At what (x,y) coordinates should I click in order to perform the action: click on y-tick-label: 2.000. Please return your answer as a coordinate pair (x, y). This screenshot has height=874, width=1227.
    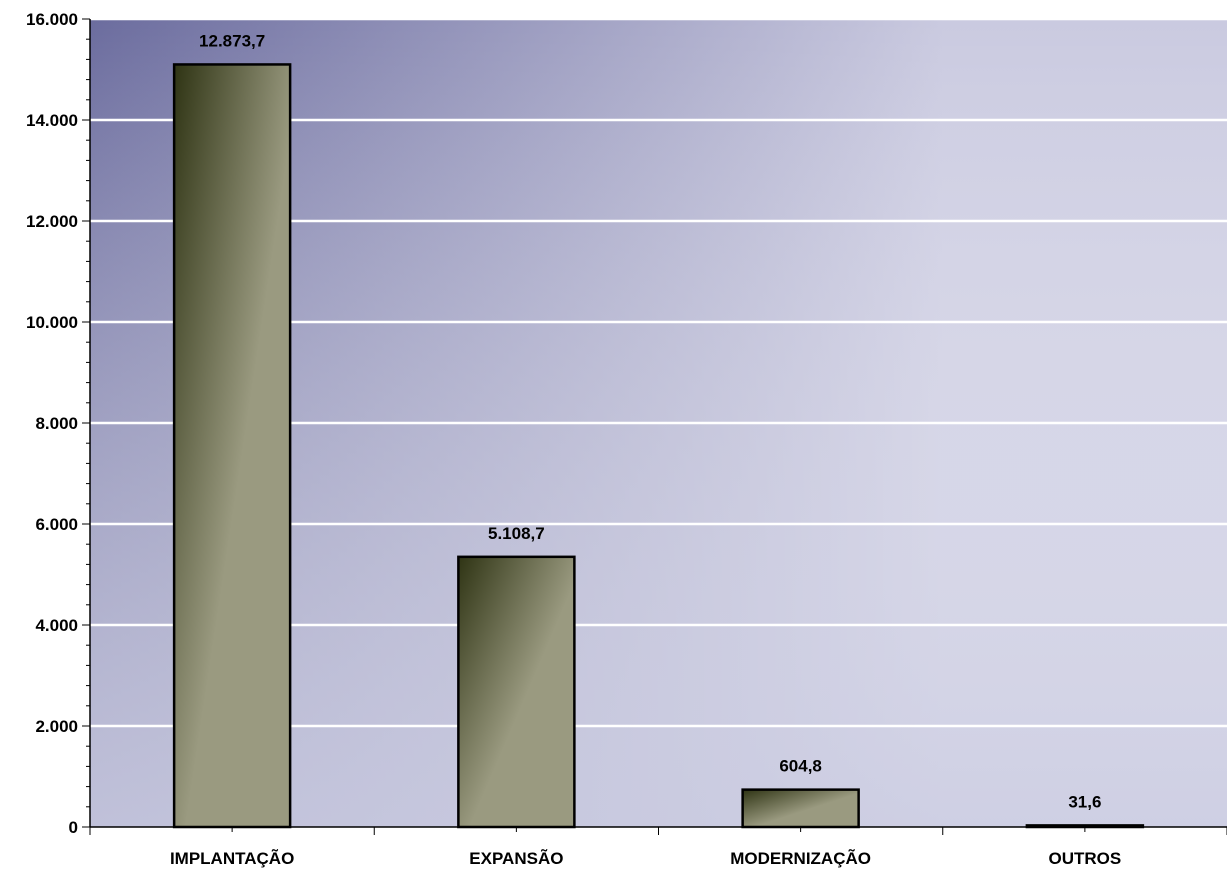
    Looking at the image, I should click on (56, 726).